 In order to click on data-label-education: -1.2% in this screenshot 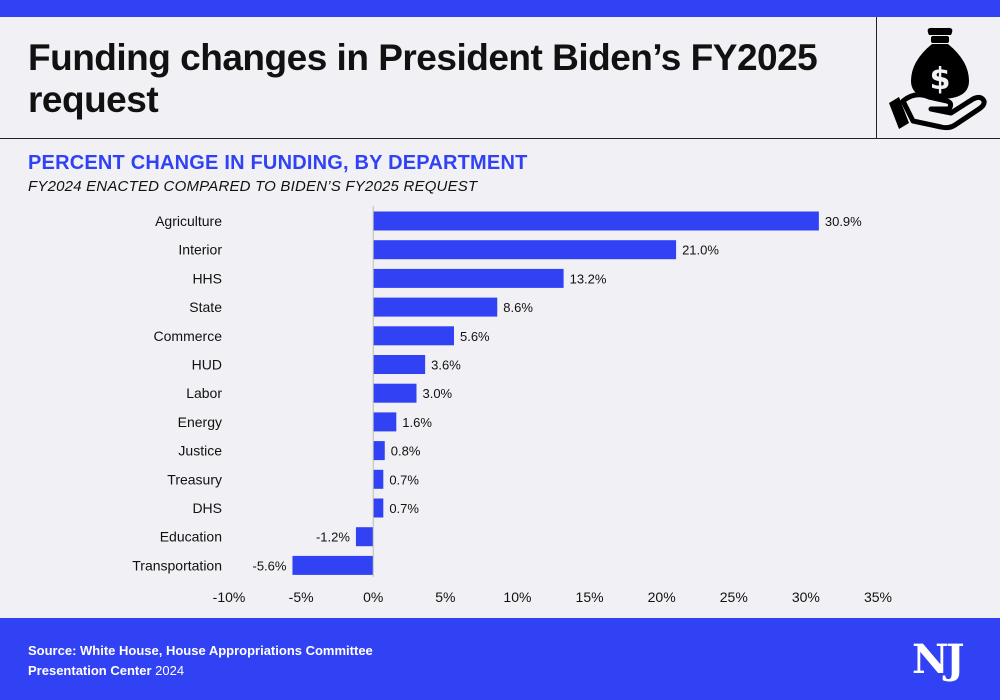, I will do `click(333, 537)`.